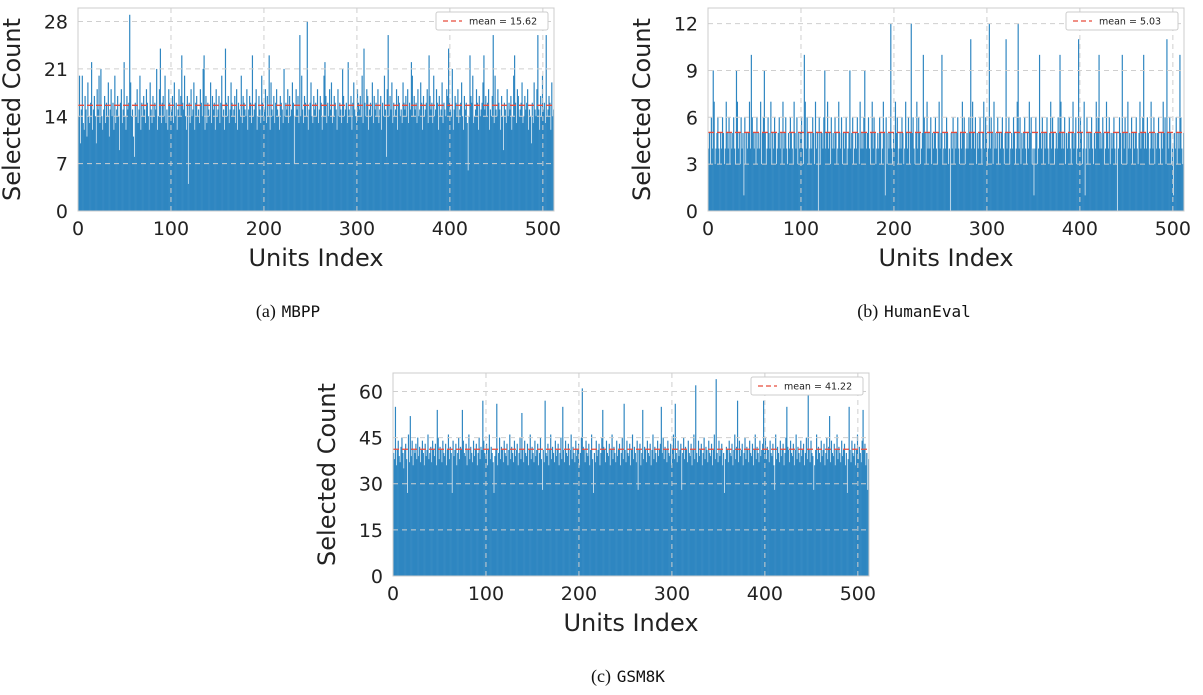  I want to click on caption-humaneval: (b) HumanEval, so click(914, 311).